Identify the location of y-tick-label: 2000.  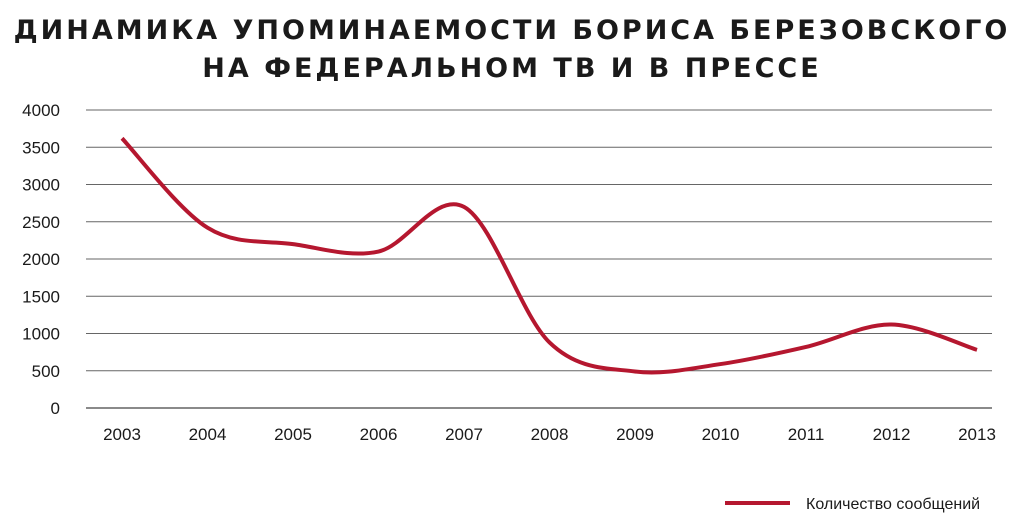
(41, 259).